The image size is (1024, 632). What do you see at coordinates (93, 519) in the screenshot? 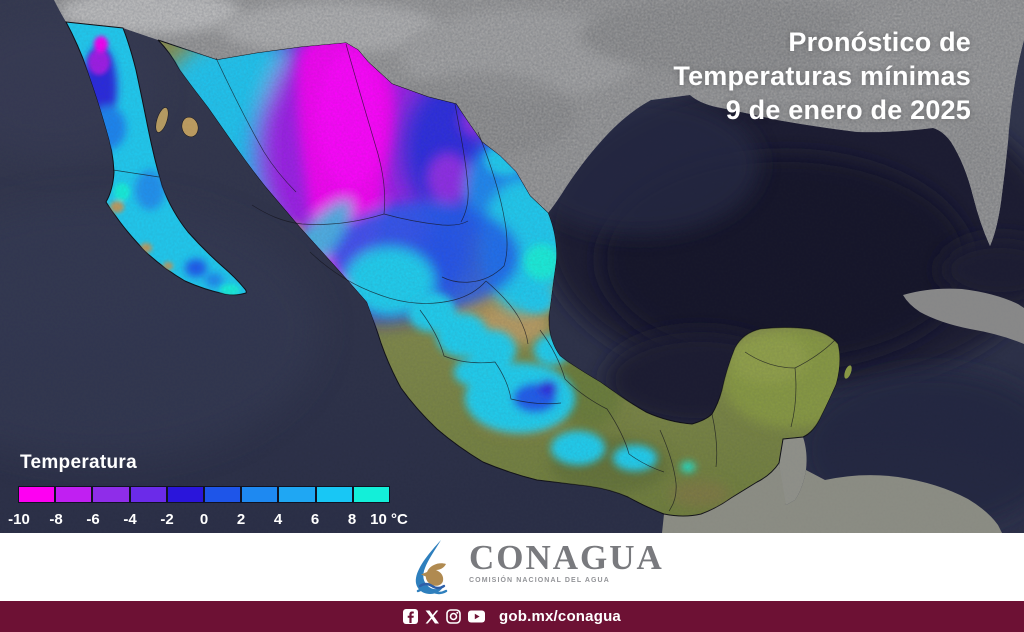
I see `legend-tick-label: -6` at bounding box center [93, 519].